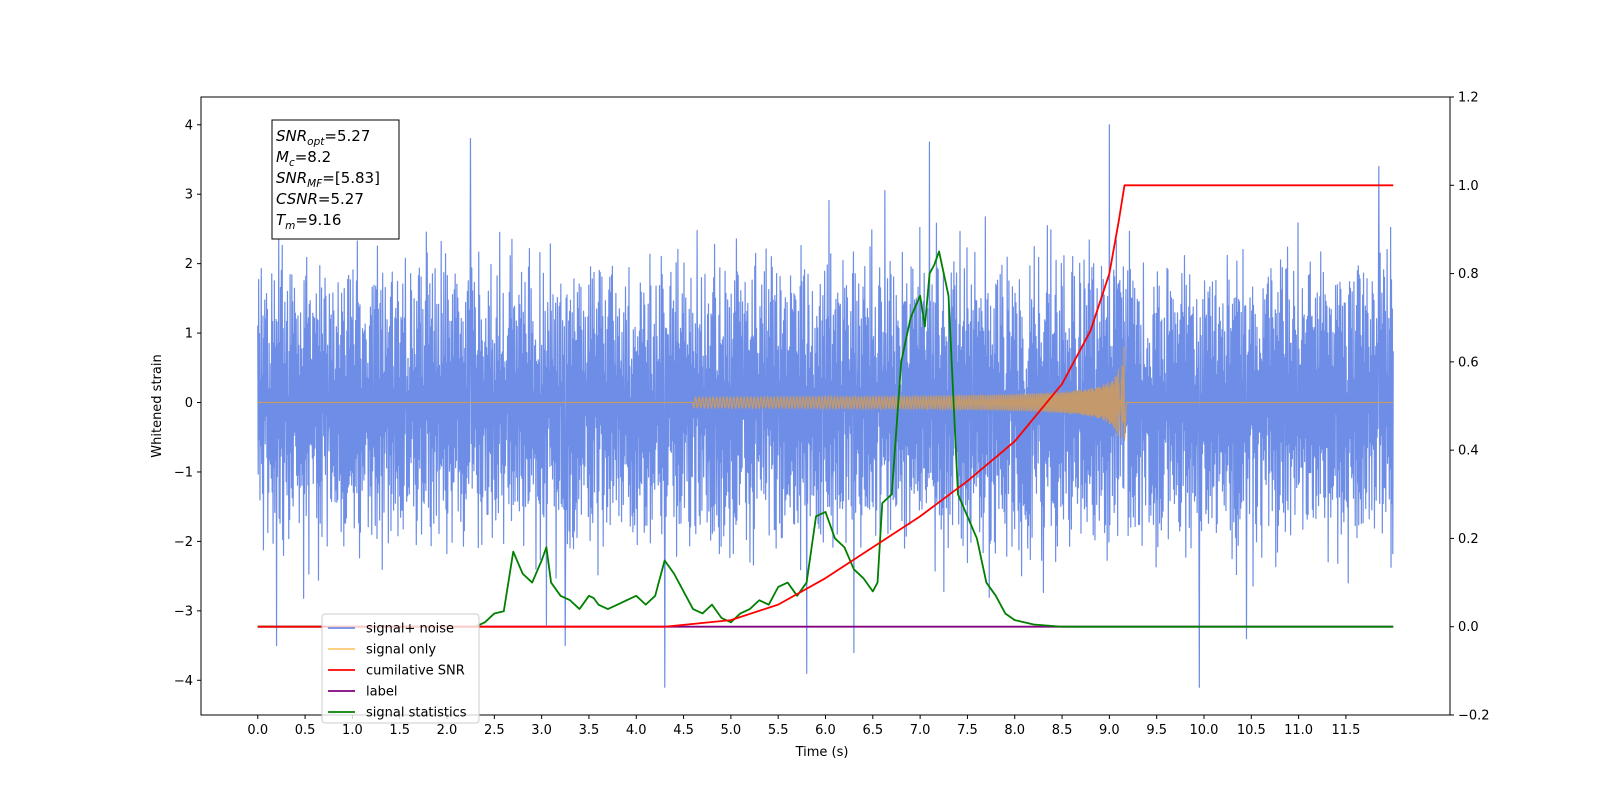  Describe the element at coordinates (1468, 186) in the screenshot. I see `y-right-tick-label: 1.0` at that location.